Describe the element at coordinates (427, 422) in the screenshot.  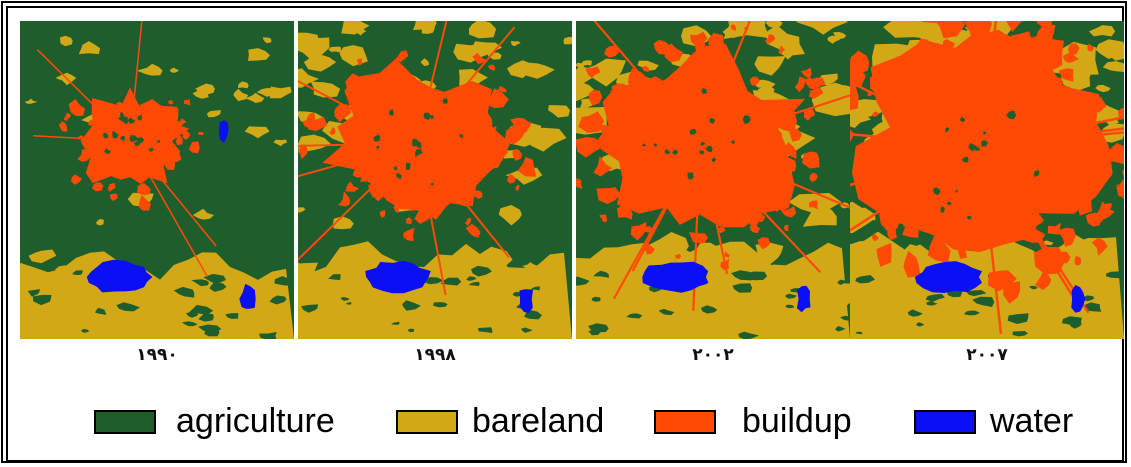
I see `bareland-swatch` at that location.